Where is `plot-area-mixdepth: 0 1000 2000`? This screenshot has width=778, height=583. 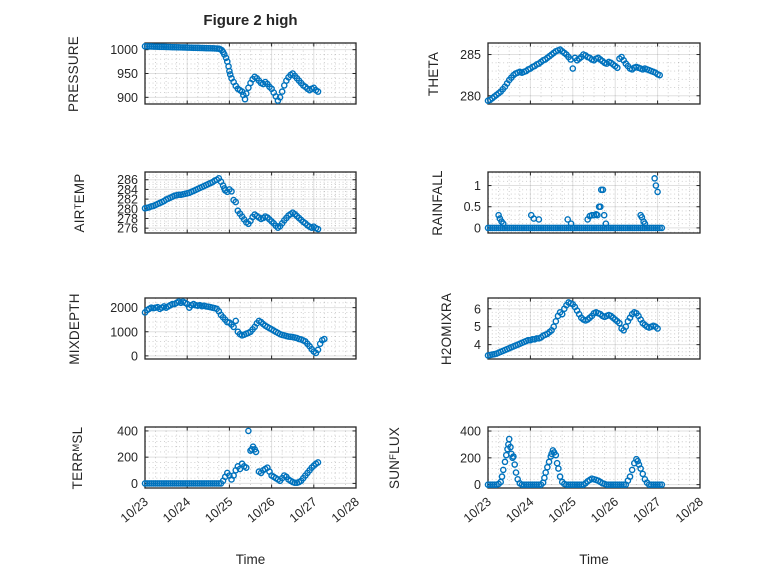
plot-area-mixdepth: 0 1000 2000 is located at coordinates (233, 330).